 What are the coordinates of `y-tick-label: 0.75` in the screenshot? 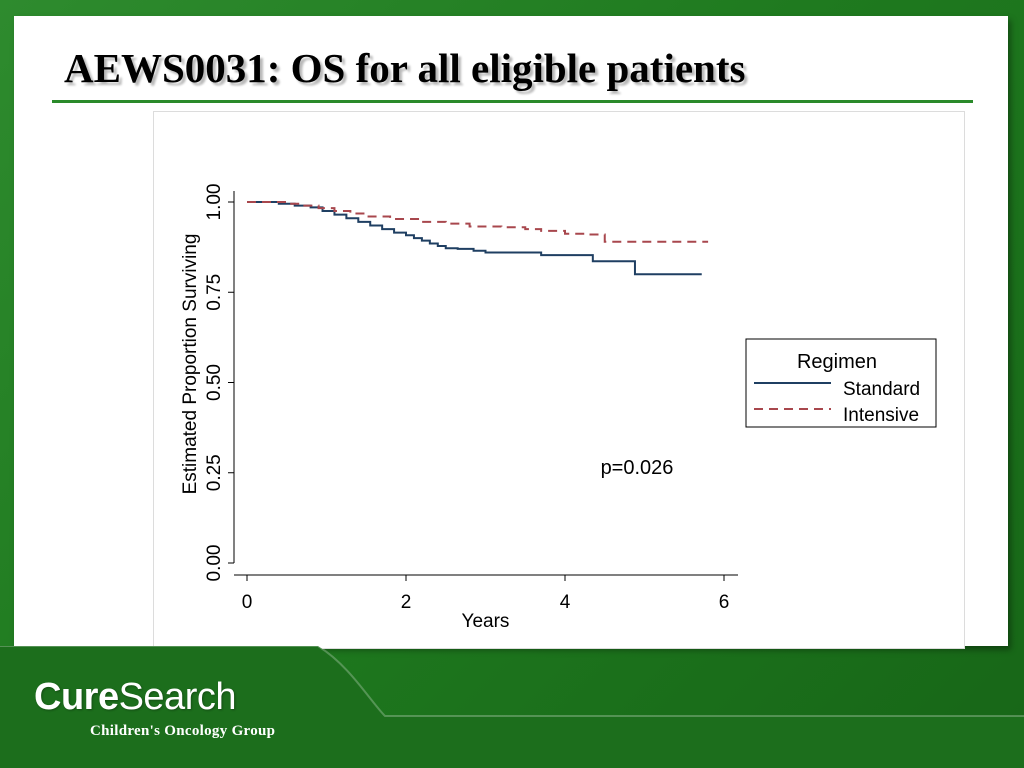 It's located at (214, 292).